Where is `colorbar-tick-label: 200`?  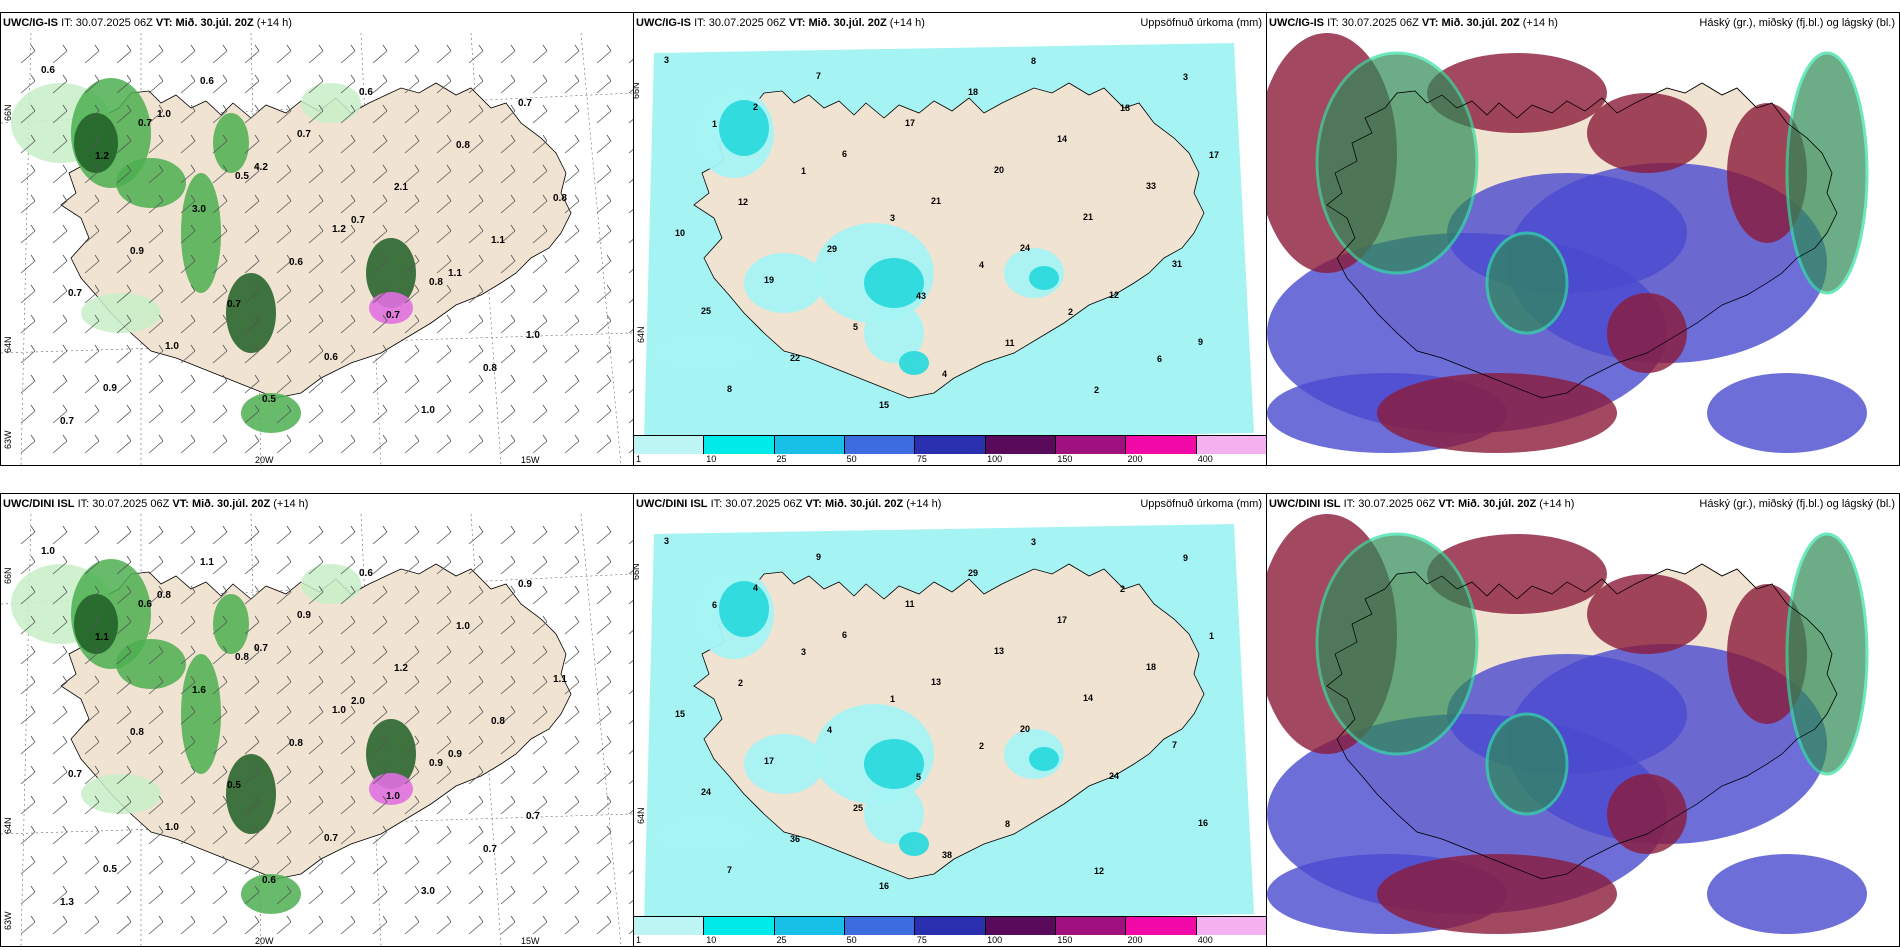
colorbar-tick-label: 200 is located at coordinates (1135, 940).